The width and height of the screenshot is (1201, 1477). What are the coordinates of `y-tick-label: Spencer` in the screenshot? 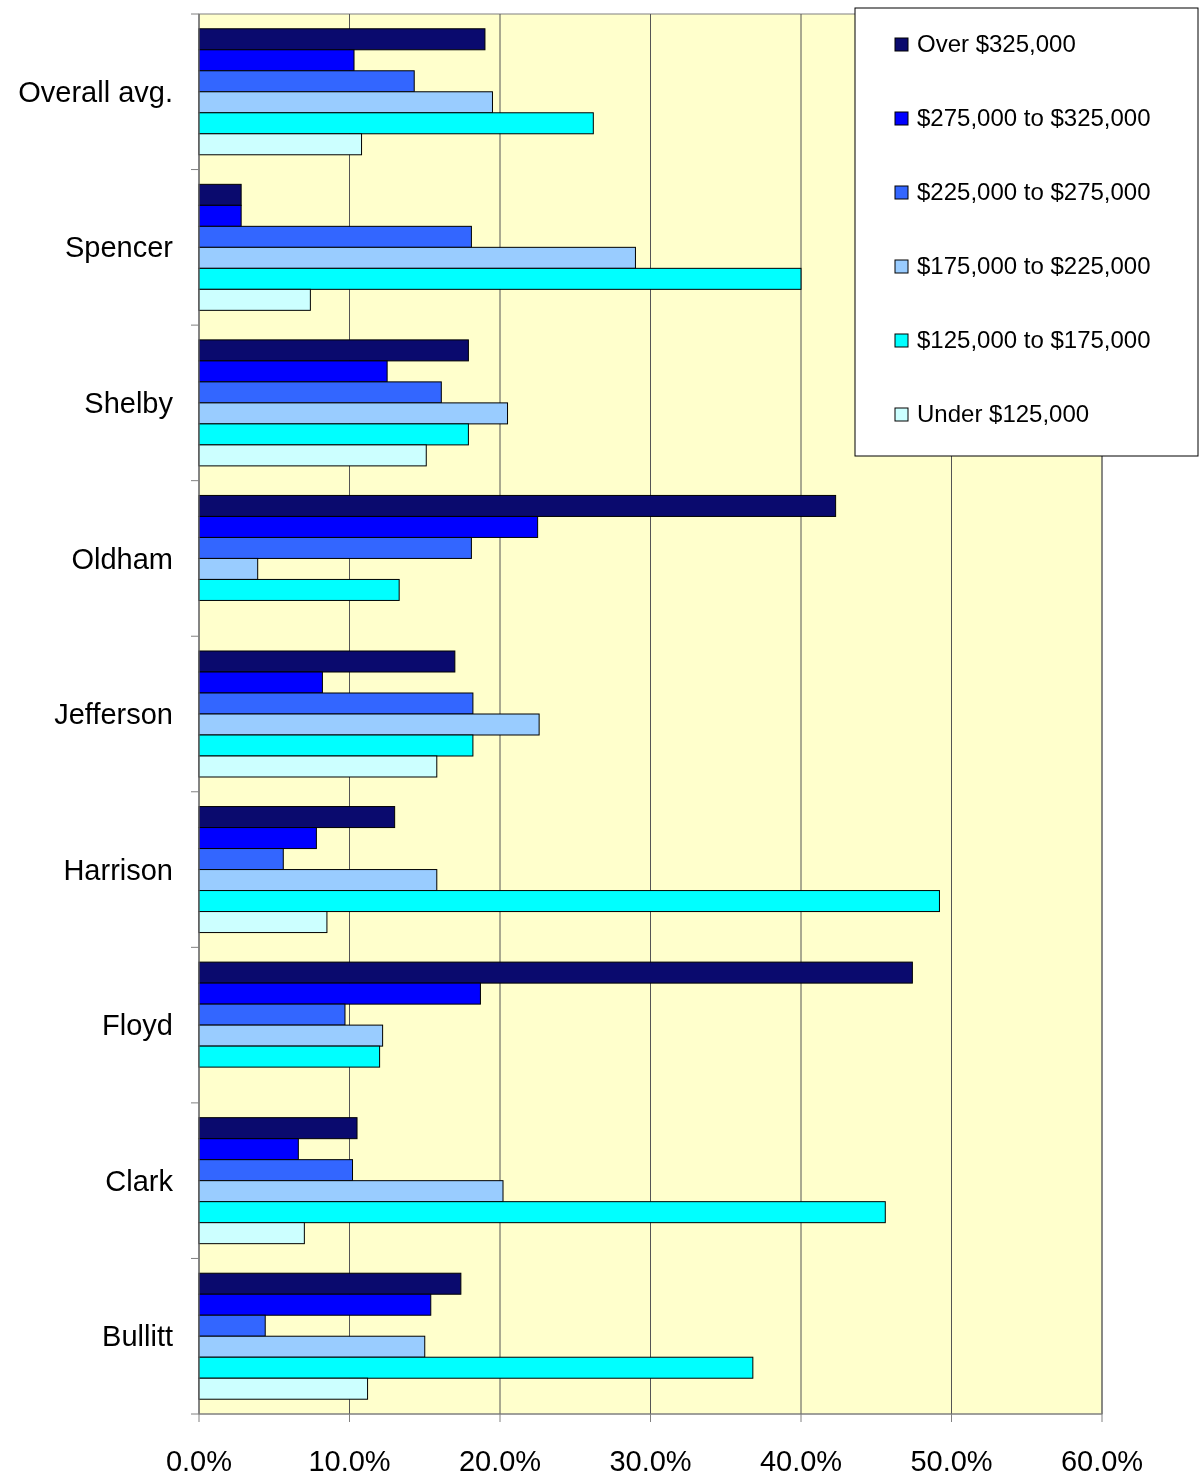 It's located at (119, 247).